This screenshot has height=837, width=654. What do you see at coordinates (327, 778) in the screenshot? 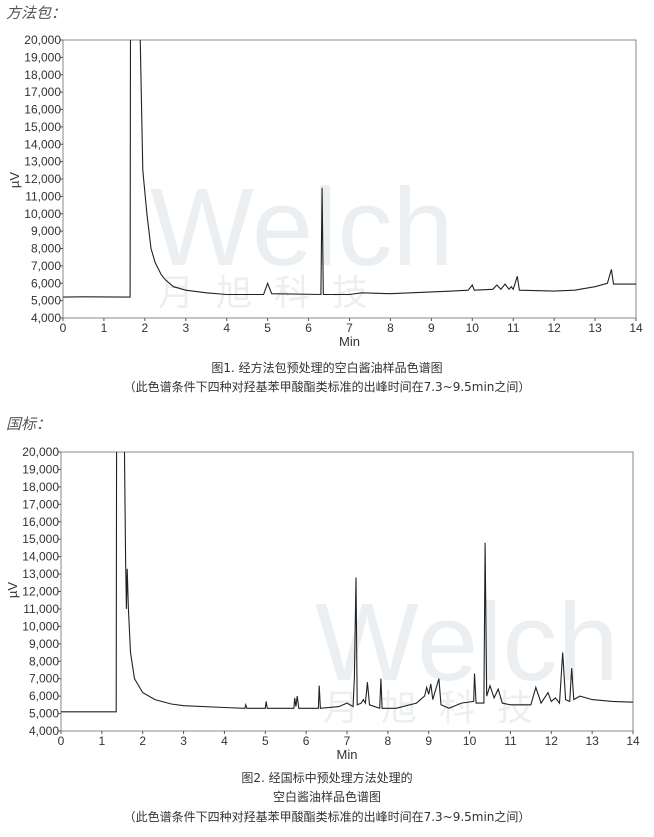
I see `figure-2-caption-line-1: 图2. 经国标中预处理方法处理的` at bounding box center [327, 778].